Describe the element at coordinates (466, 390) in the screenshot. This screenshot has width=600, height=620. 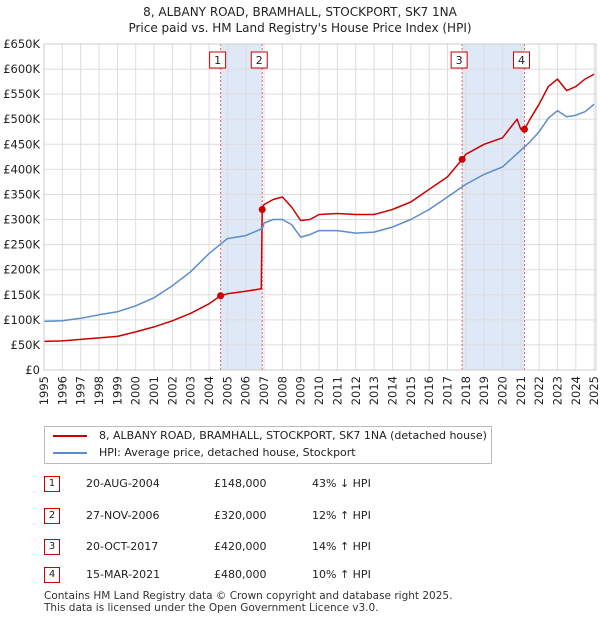
I see `x-tick-label: 2018` at that location.